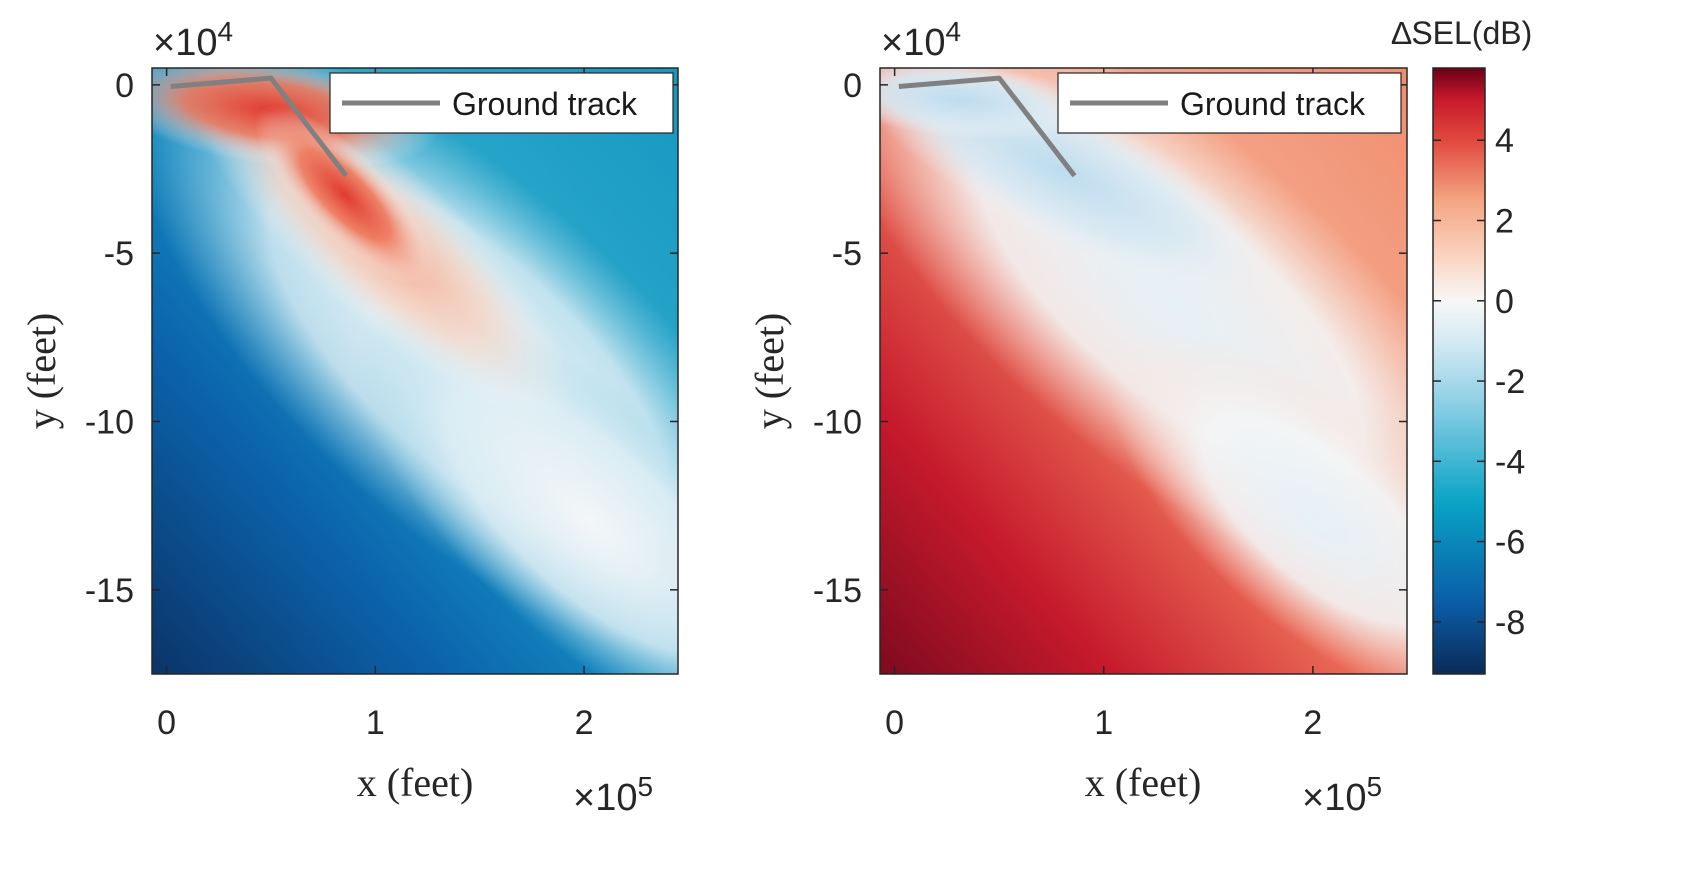 Image resolution: width=1690 pixels, height=884 pixels. Describe the element at coordinates (345, 195) in the screenshot. I see `left-red-diag` at that location.